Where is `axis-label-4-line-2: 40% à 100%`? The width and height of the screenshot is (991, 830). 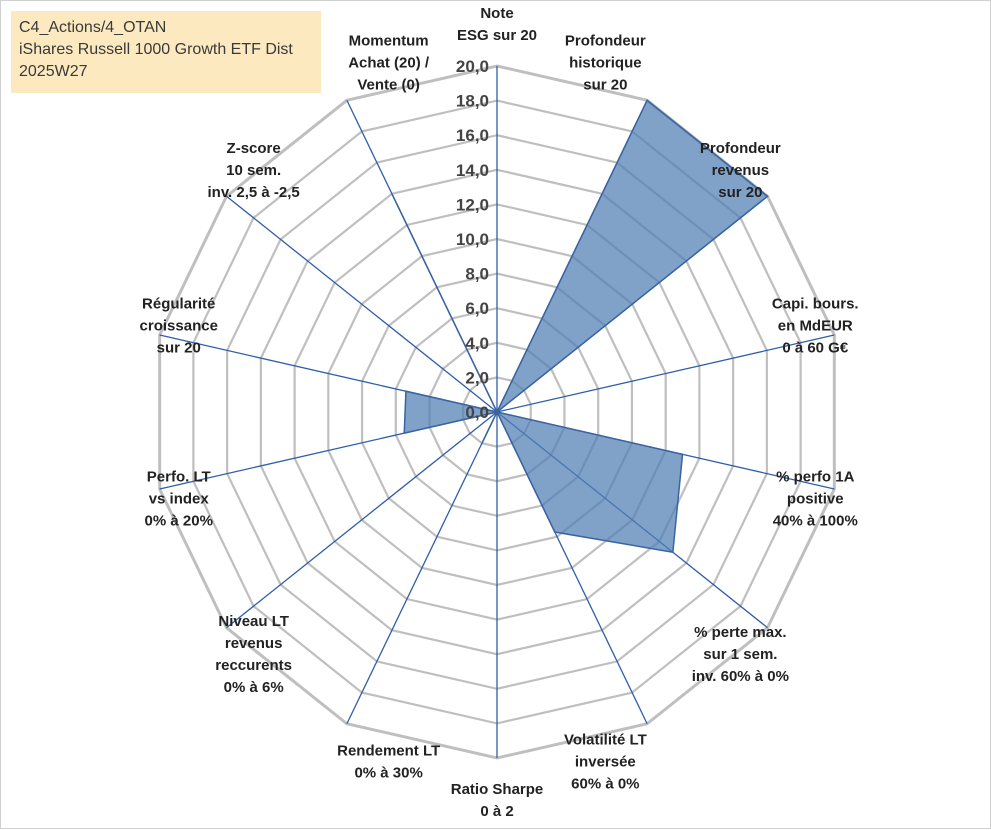 axis-label-4-line-2: 40% à 100% is located at coordinates (815, 520).